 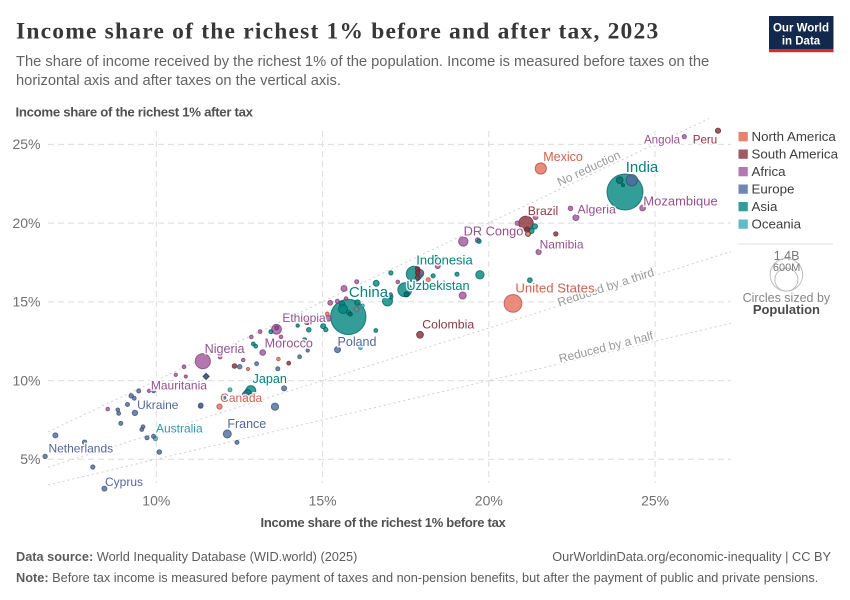 What do you see at coordinates (787, 298) in the screenshot?
I see `svg-text: Circles sized by` at bounding box center [787, 298].